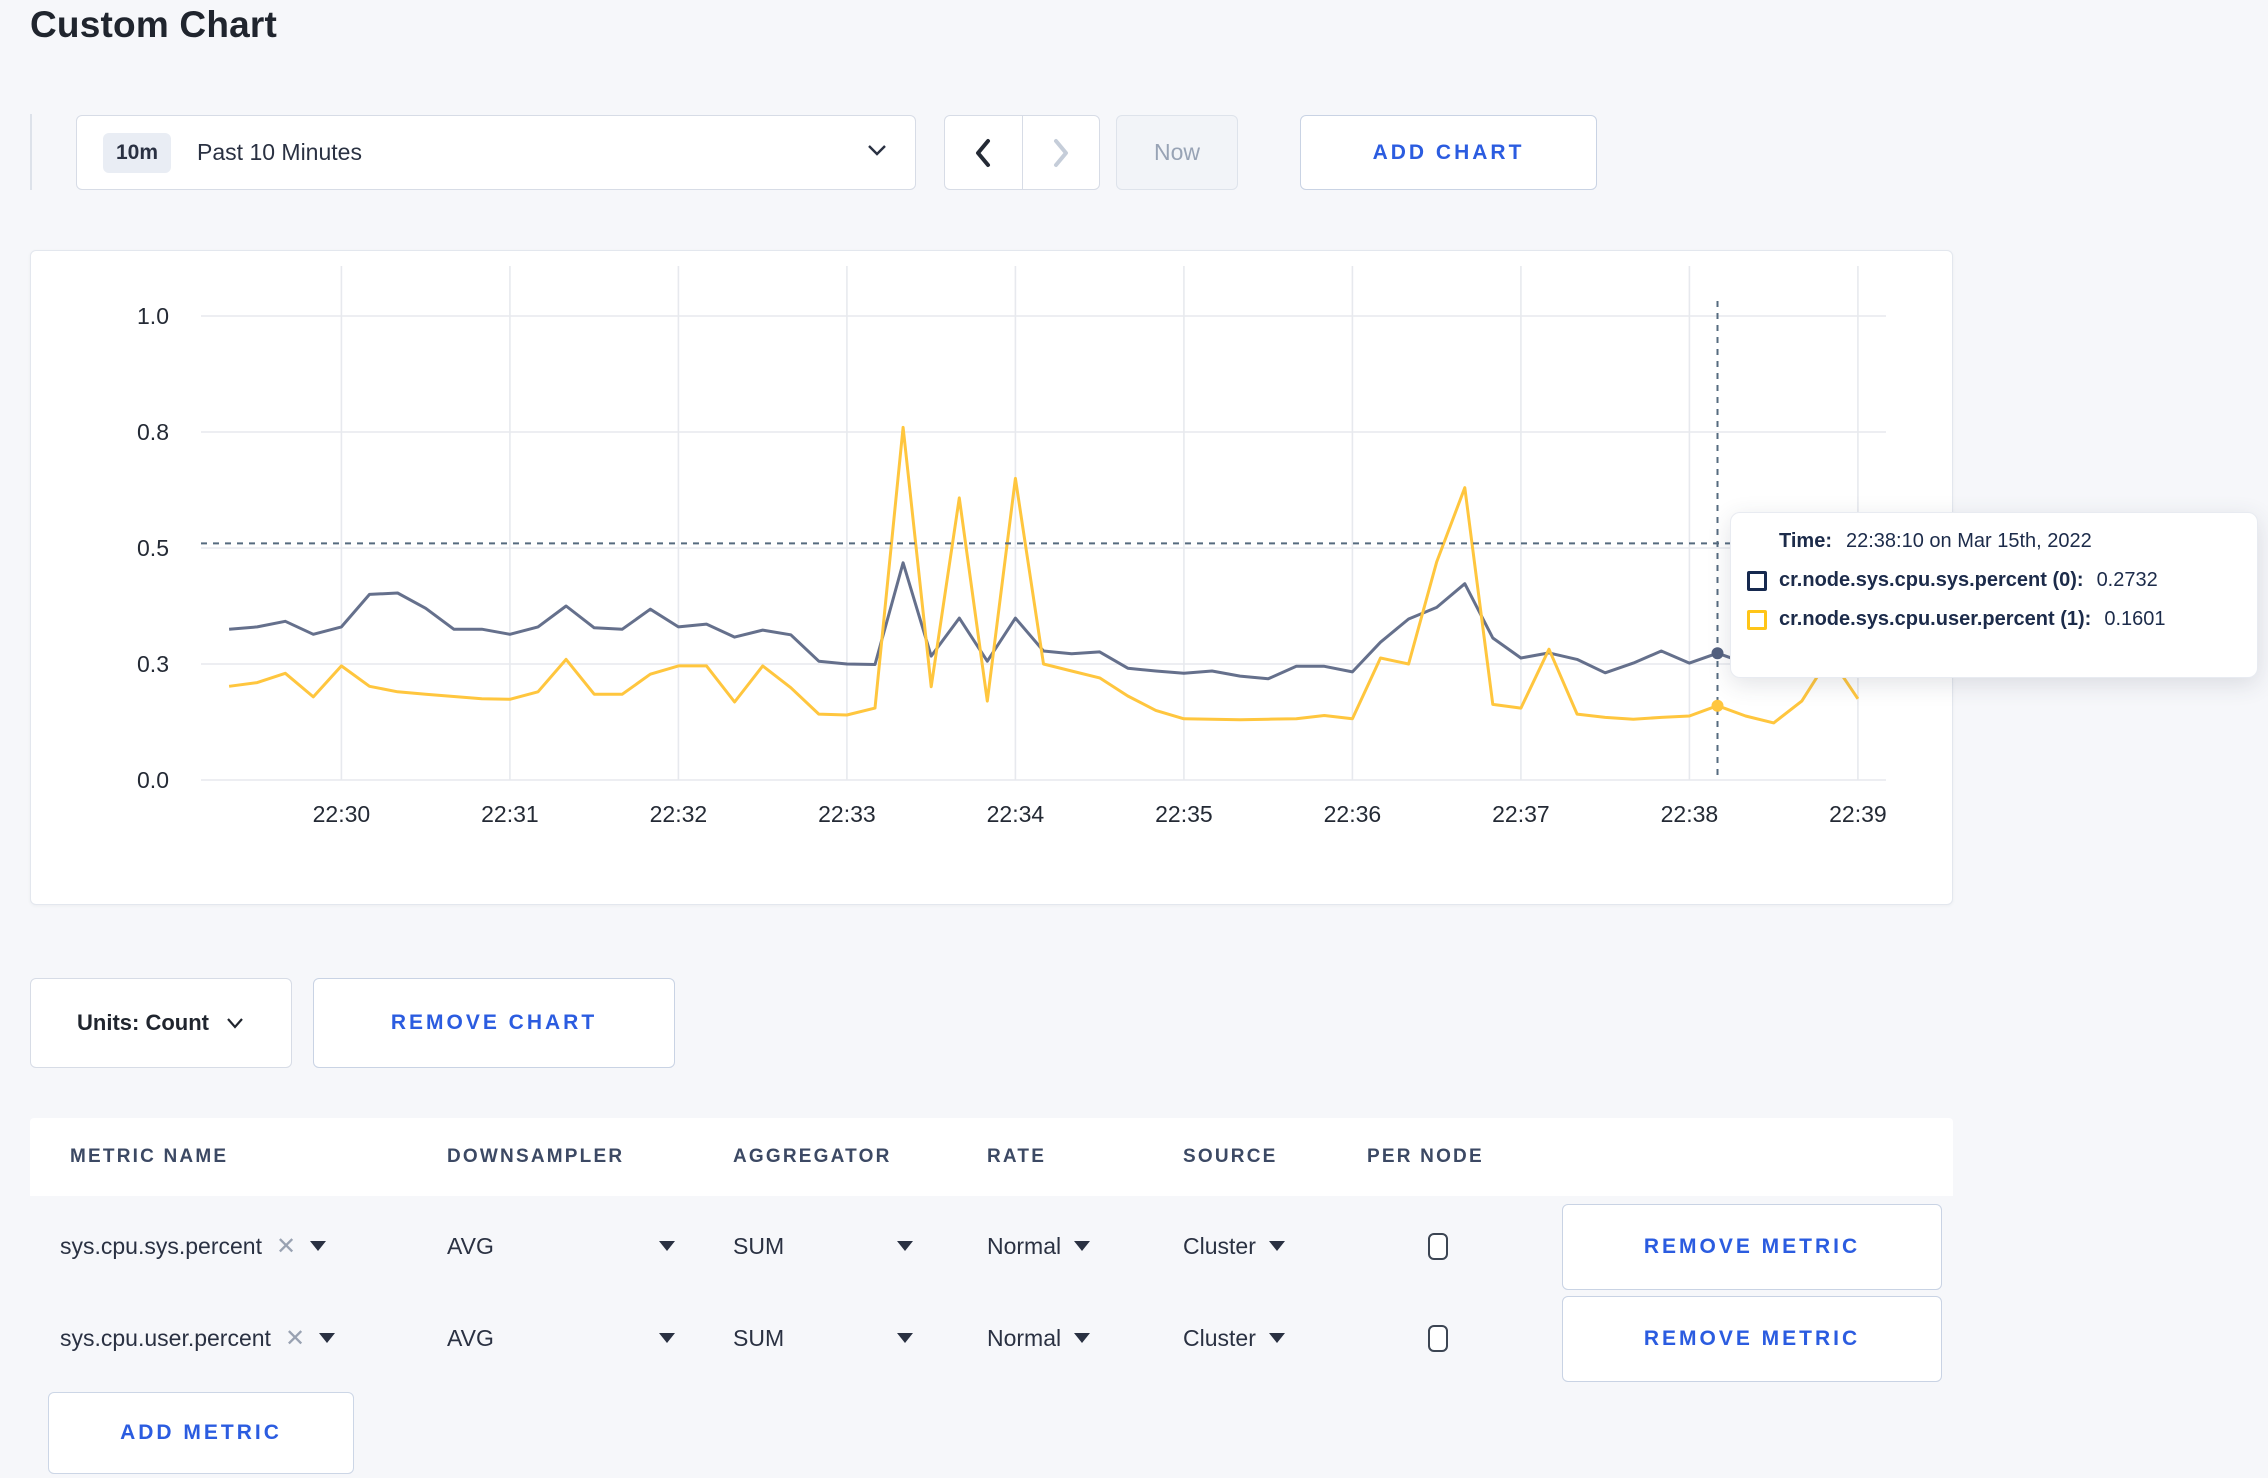  I want to click on y-axis-tick-label: 0.3, so click(153, 664).